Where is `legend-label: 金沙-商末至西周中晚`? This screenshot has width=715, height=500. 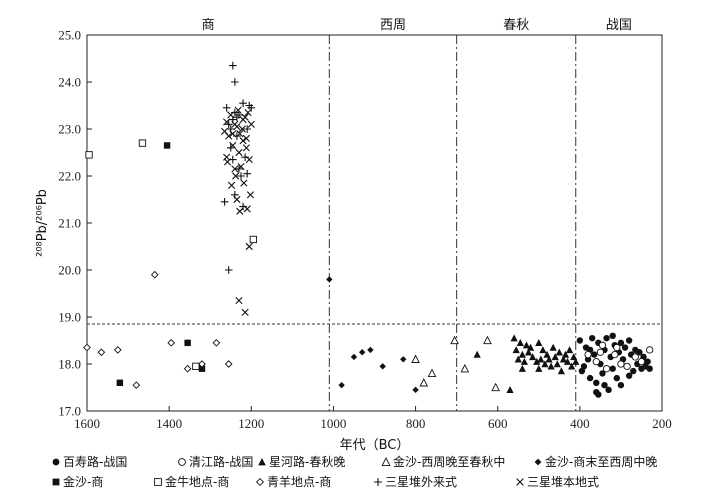
legend-label: 金沙-商末至西周中晚 is located at coordinates (601, 461).